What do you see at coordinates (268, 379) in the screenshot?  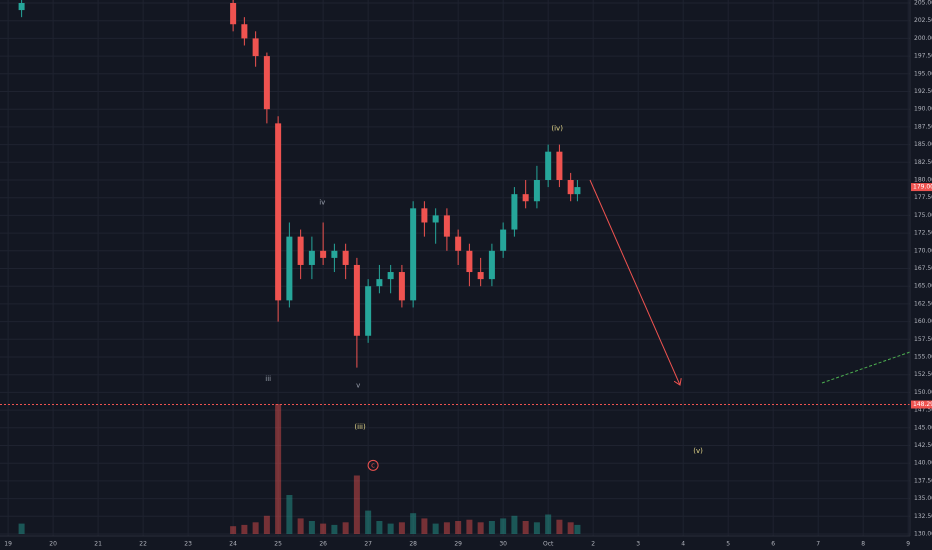 I see `wave-label: iii` at bounding box center [268, 379].